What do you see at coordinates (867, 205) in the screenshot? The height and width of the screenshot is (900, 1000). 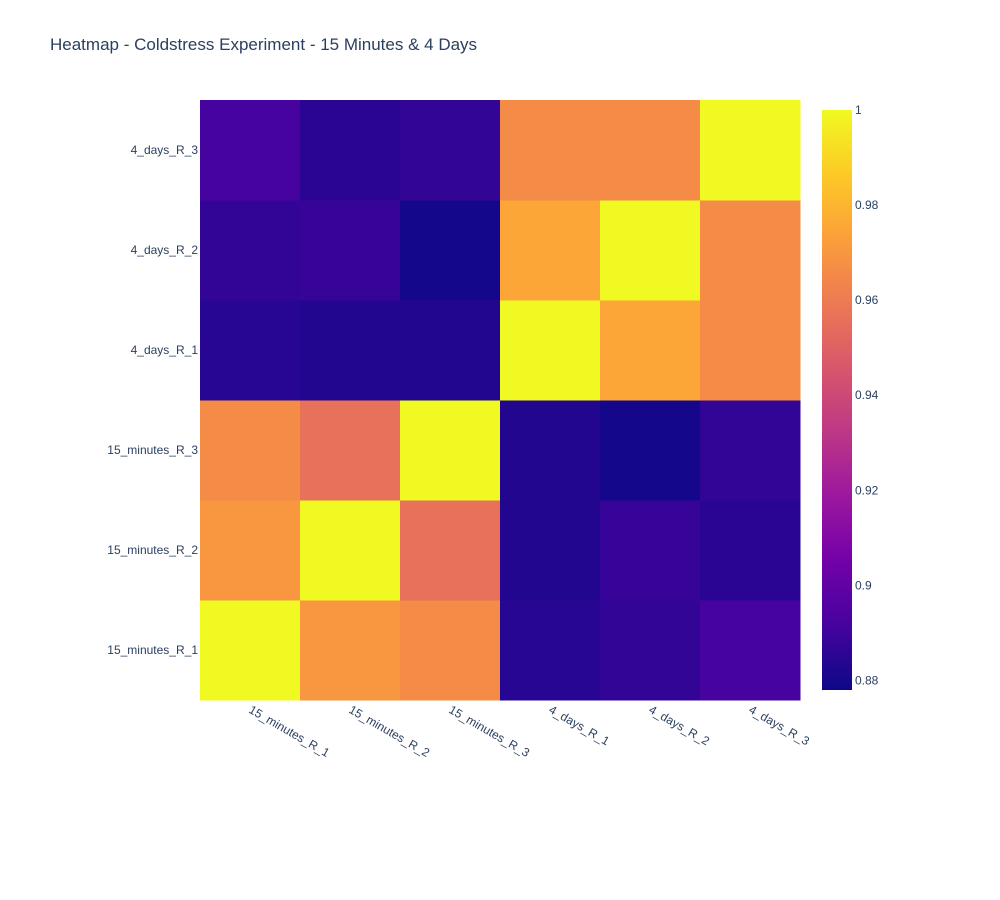 I see `colorbar-tick-label: 0.98` at bounding box center [867, 205].